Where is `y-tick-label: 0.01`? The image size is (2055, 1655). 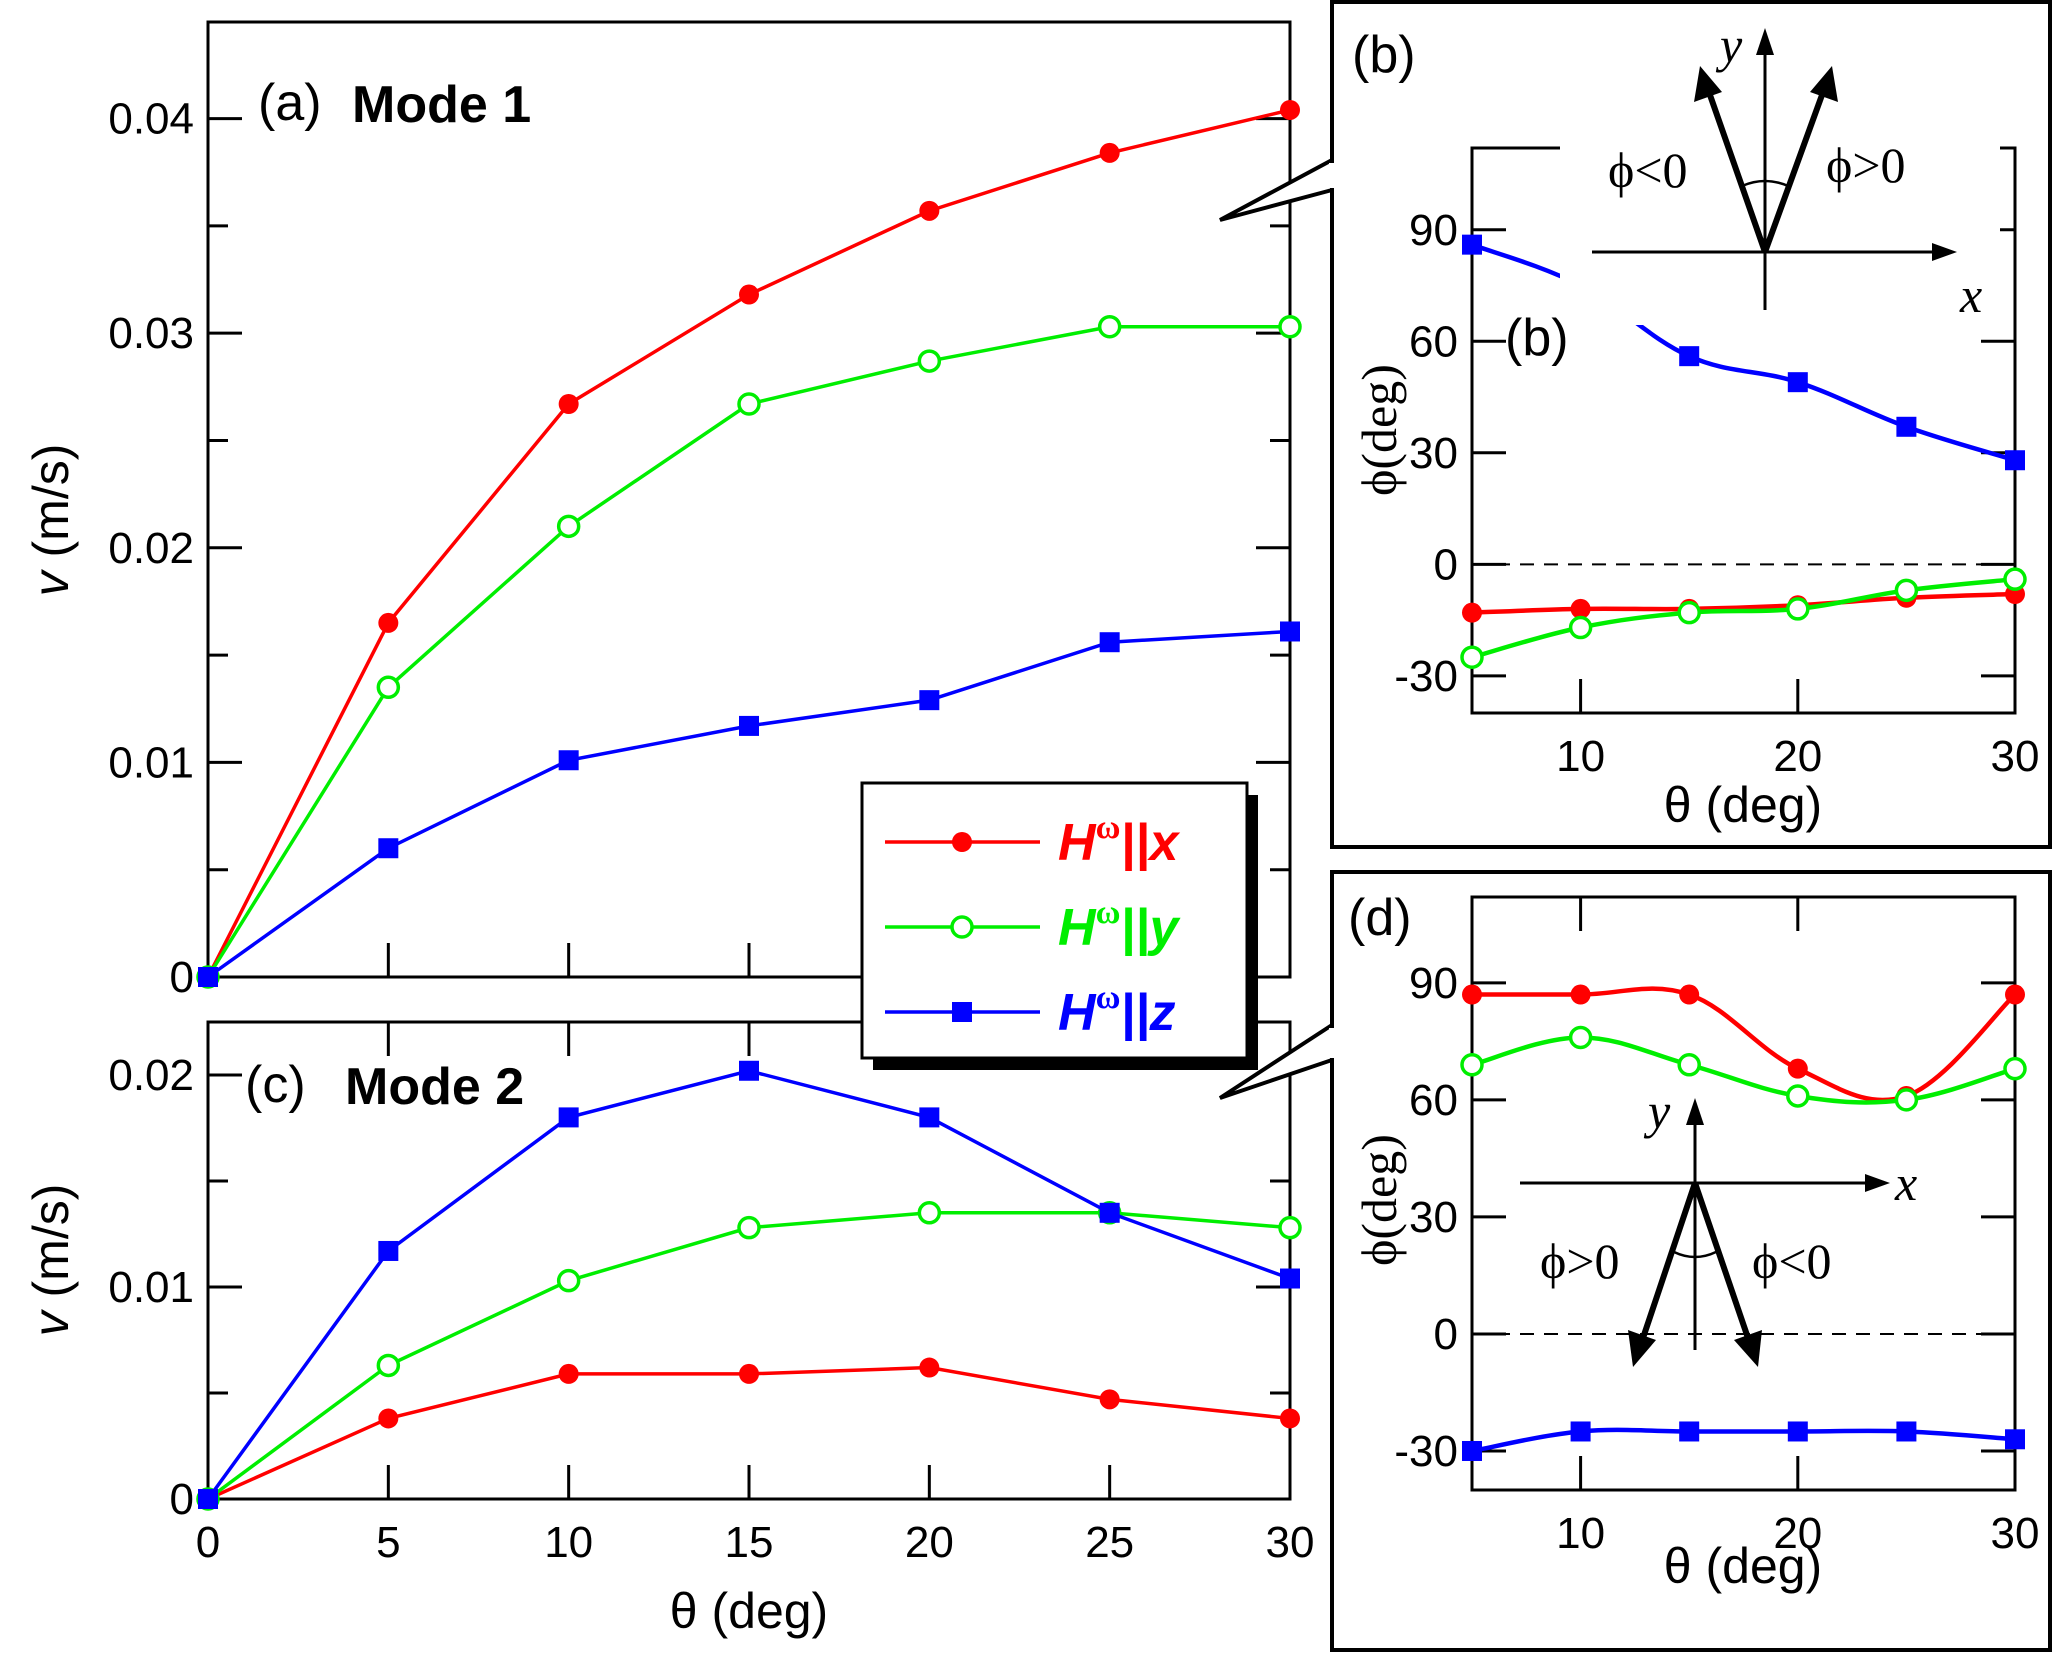 y-tick-label: 0.01 is located at coordinates (151, 762).